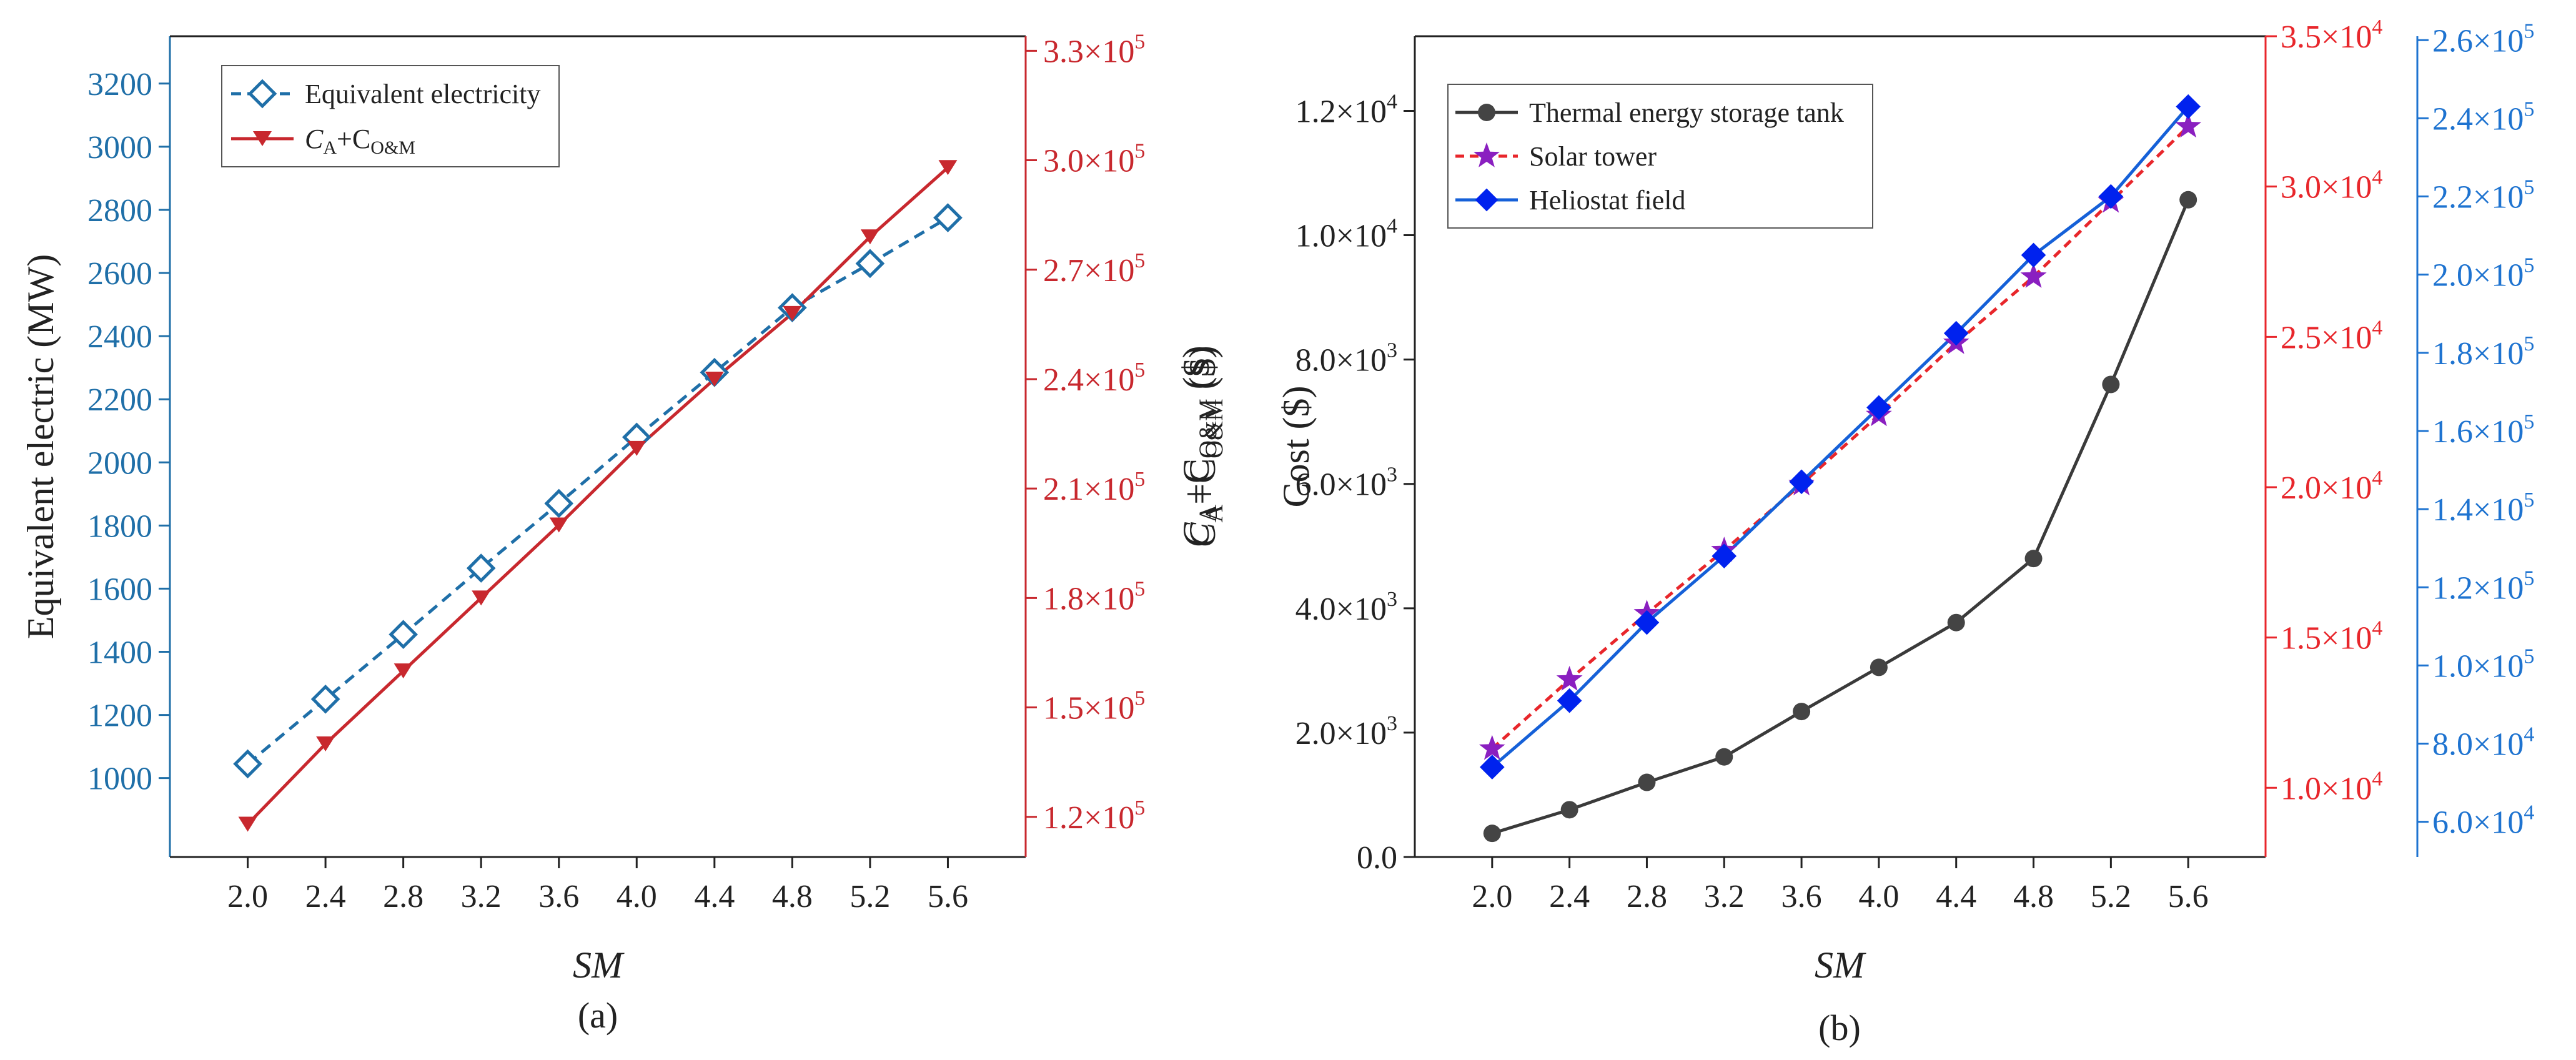 The width and height of the screenshot is (2576, 1060). Describe the element at coordinates (1686, 112) in the screenshot. I see `legend-label-thermal-storage: Thermal energy storage tank` at that location.